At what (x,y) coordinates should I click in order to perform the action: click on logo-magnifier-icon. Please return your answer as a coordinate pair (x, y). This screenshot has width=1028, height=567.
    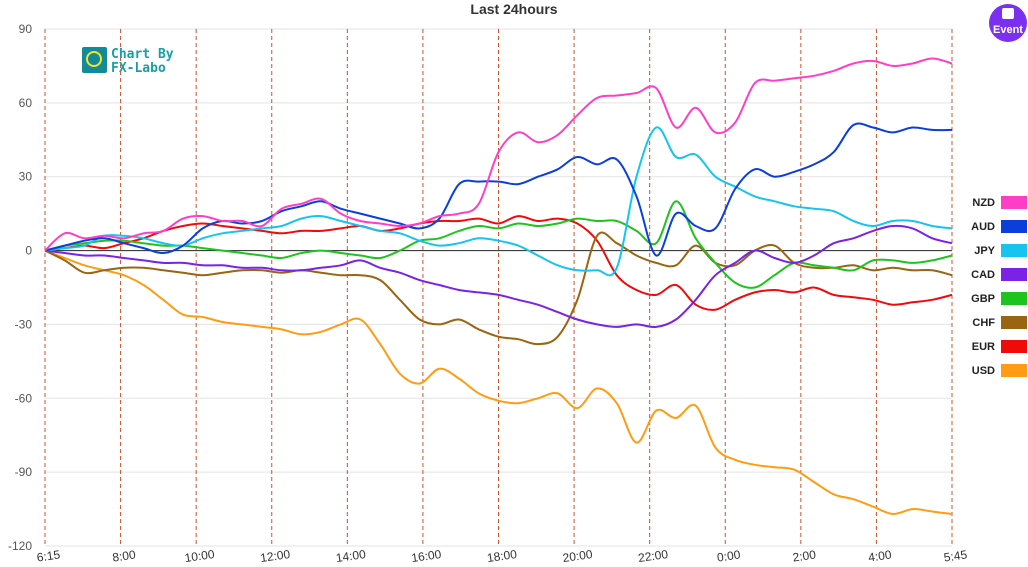
    Looking at the image, I should click on (94, 59).